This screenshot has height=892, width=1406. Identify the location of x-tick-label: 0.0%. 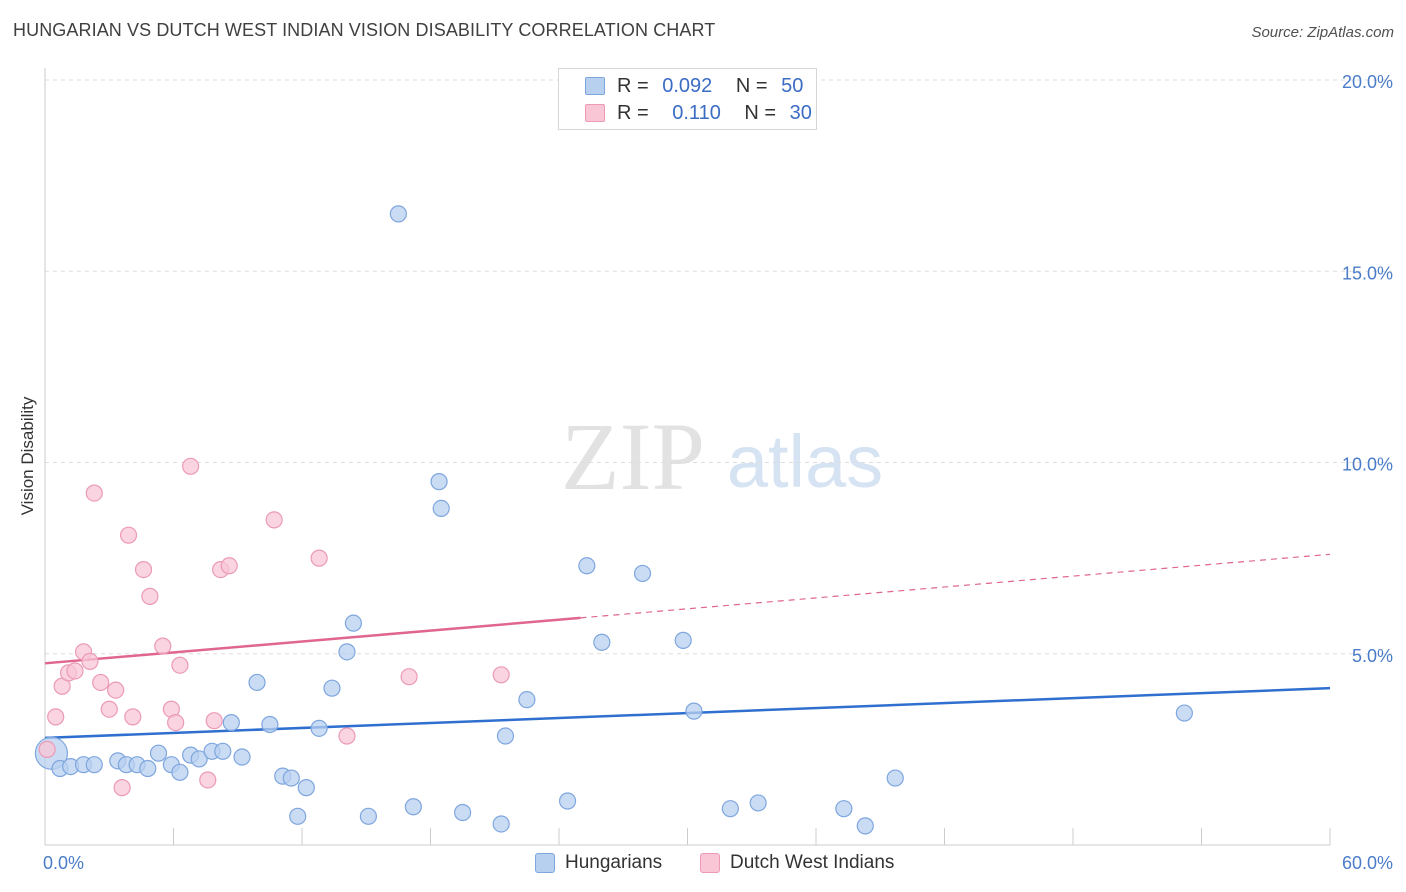
(63, 863).